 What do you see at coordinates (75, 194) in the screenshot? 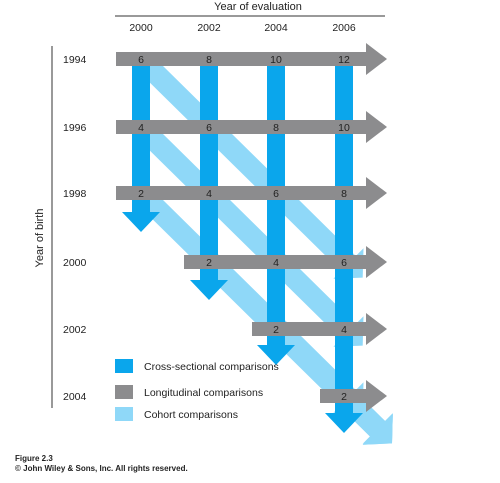
I see `birth-year-1998: 1998` at bounding box center [75, 194].